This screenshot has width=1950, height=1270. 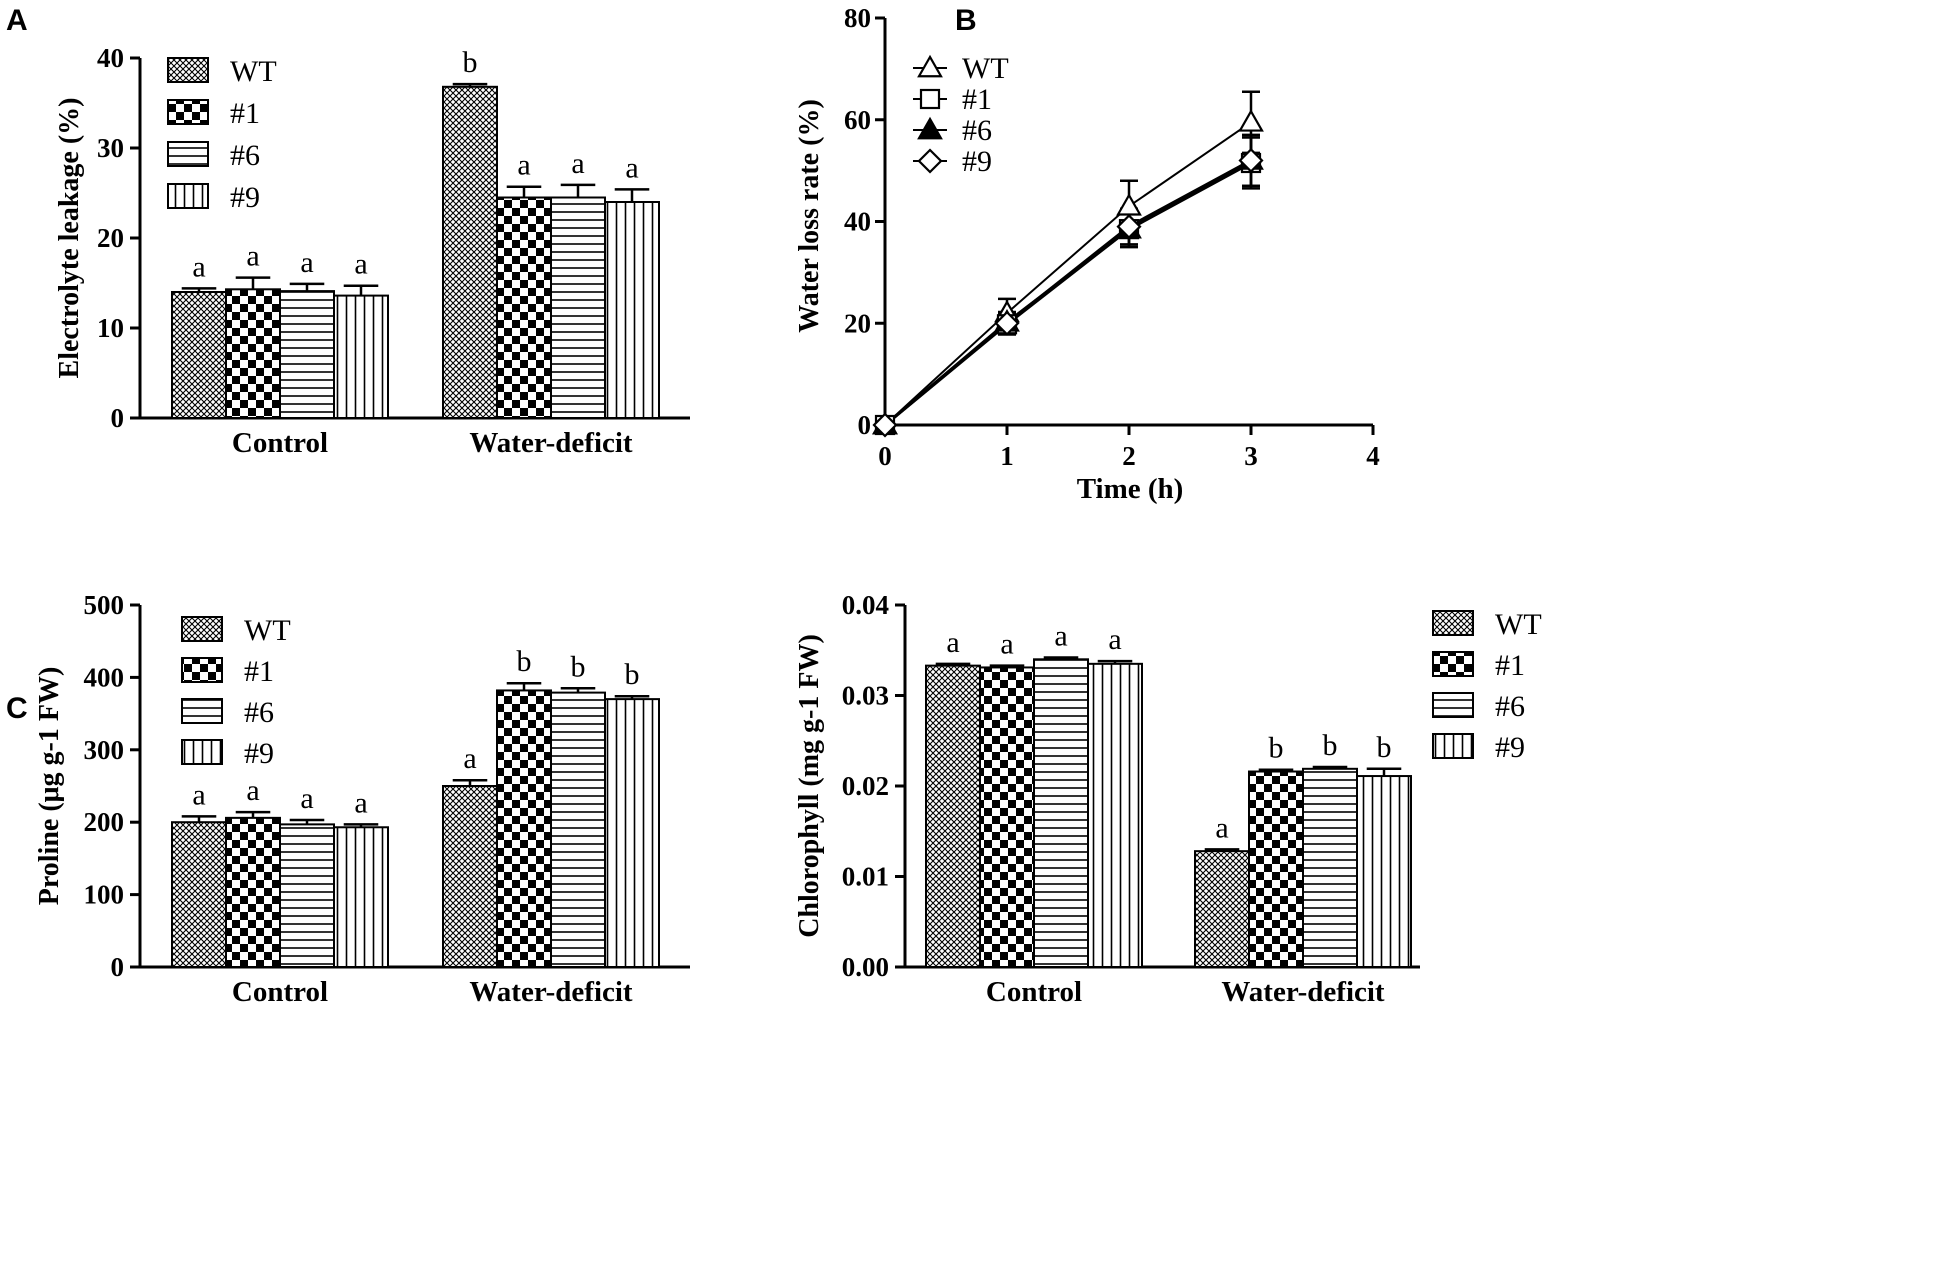 I want to click on y-tick-label: 80, so click(x=857, y=18).